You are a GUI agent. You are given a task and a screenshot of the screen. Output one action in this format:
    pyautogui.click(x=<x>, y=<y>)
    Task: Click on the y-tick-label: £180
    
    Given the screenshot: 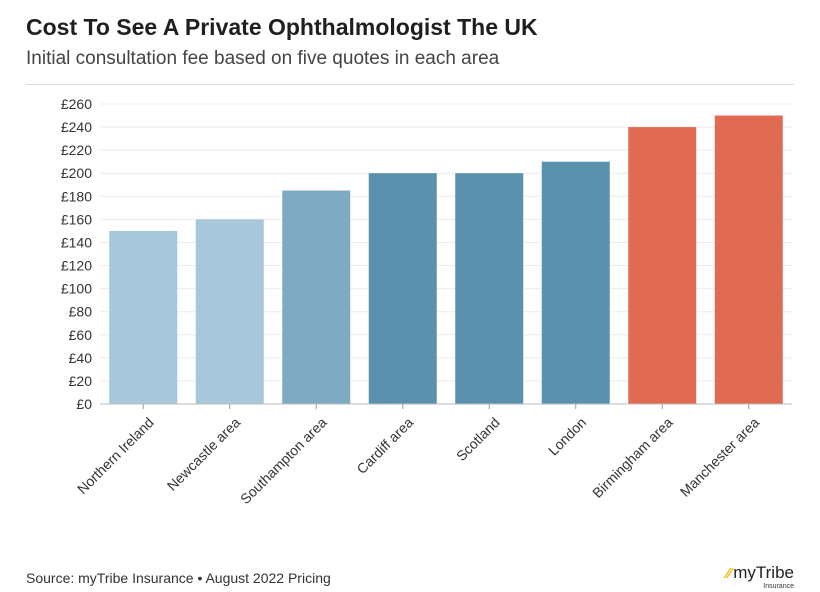 What is the action you would take?
    pyautogui.click(x=76, y=196)
    